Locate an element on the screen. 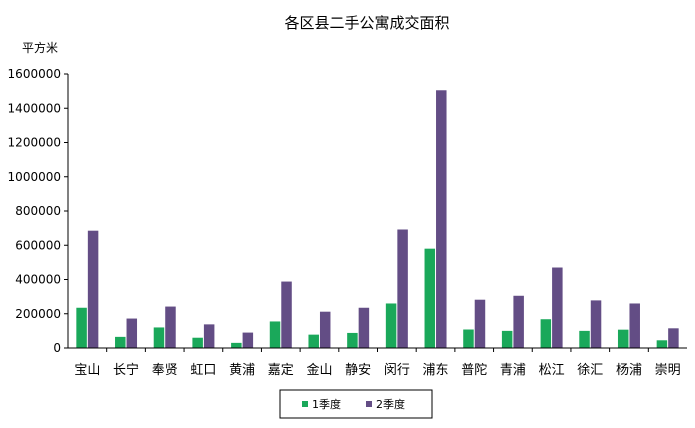 Image resolution: width=695 pixels, height=428 pixels. legend: 1季度 2季度 is located at coordinates (356, 404).